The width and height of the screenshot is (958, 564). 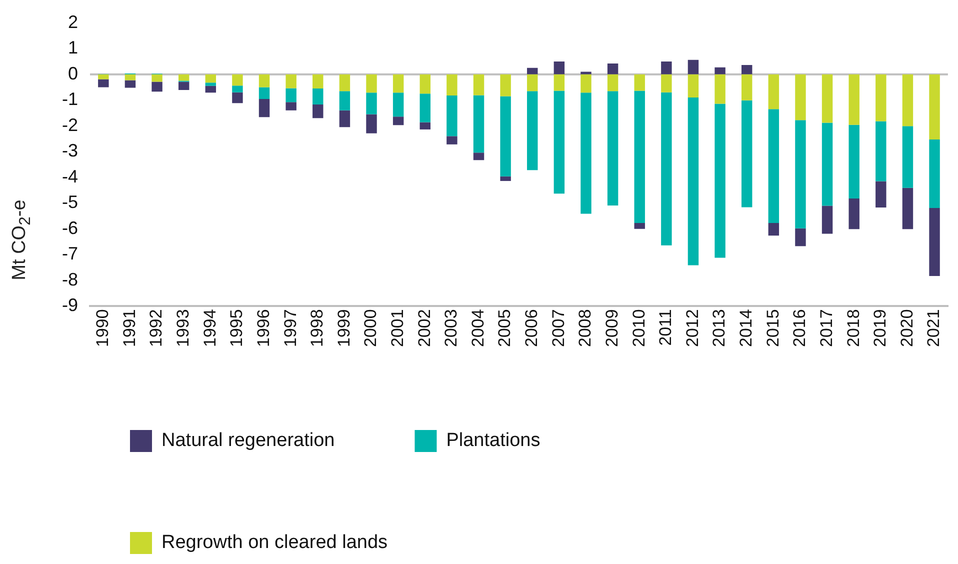 What do you see at coordinates (248, 441) in the screenshot?
I see `legend-label: Natural regeneration` at bounding box center [248, 441].